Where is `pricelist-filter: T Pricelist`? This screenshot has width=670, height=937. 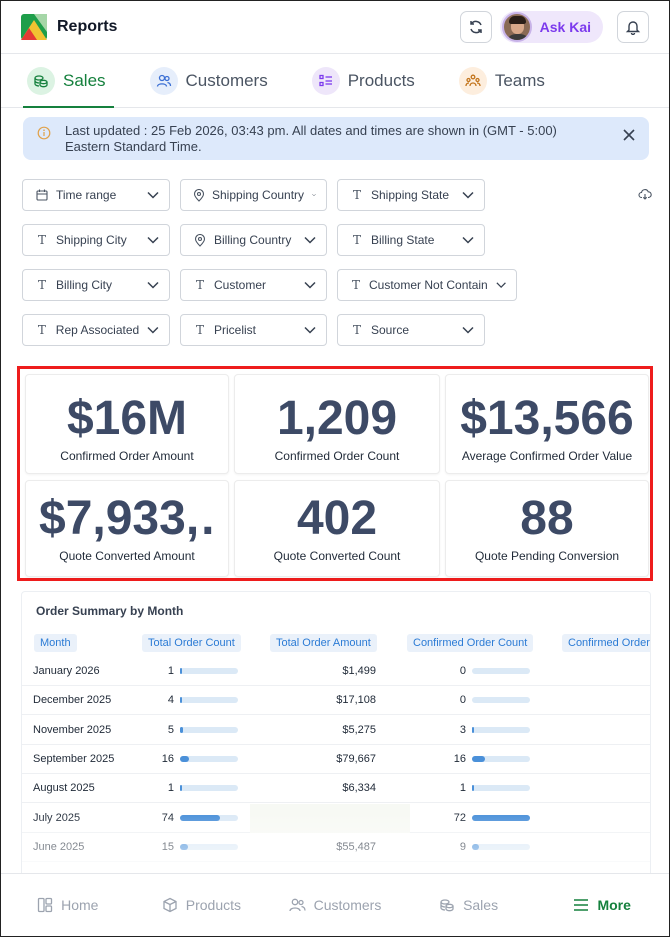 pricelist-filter: T Pricelist is located at coordinates (253, 330).